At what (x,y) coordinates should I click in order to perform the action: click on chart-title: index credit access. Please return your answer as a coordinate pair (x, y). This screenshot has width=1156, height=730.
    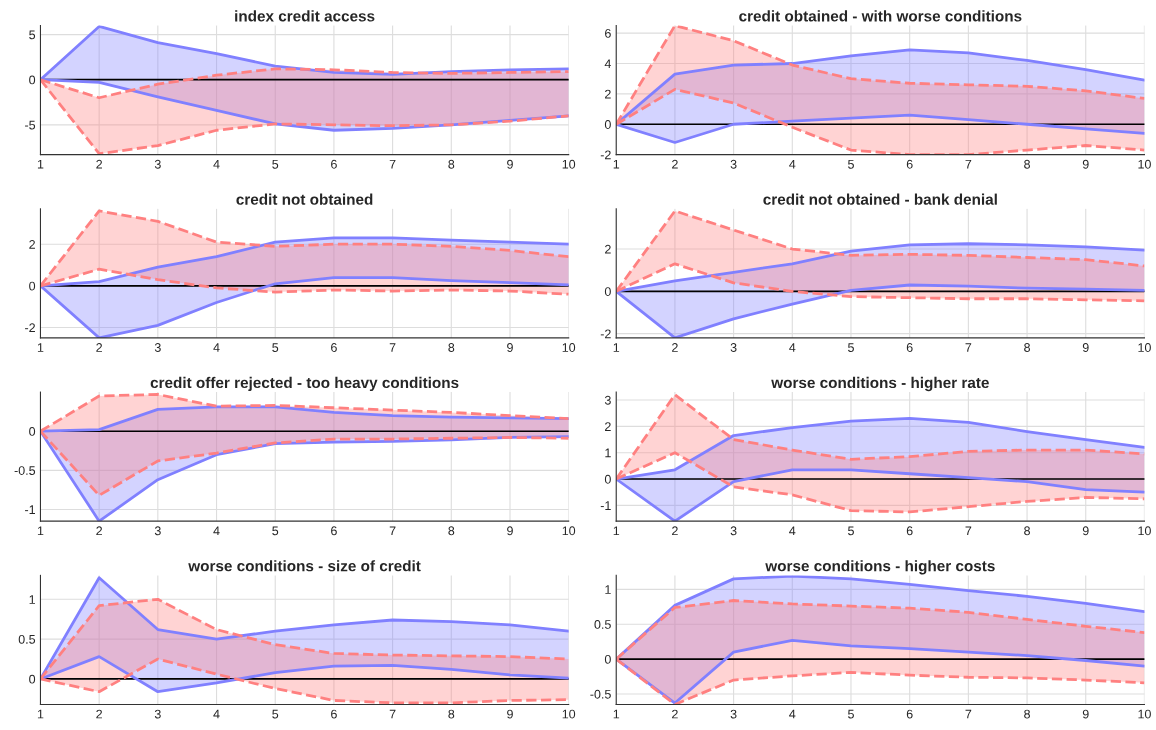
    Looking at the image, I should click on (305, 16).